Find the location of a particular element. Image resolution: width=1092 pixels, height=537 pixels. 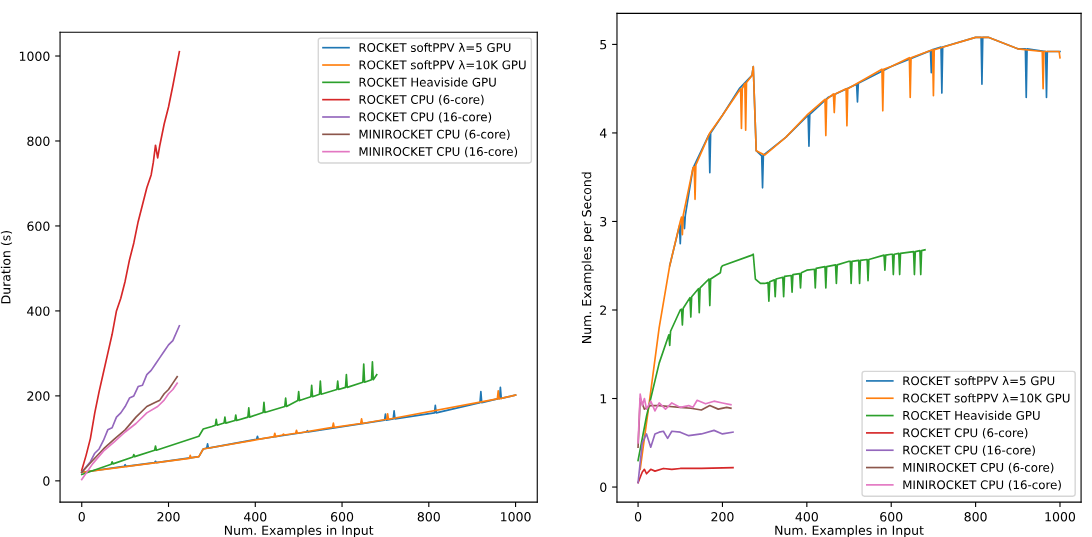

y-tick-label: 600 is located at coordinates (38, 226).